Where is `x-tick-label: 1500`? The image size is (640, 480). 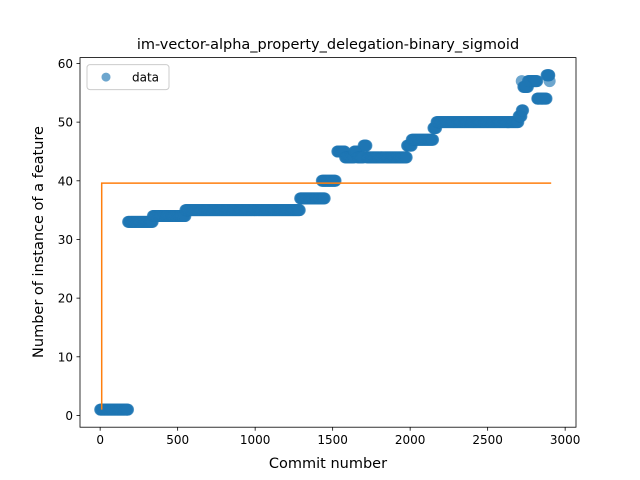
x-tick-label: 1500 is located at coordinates (332, 440).